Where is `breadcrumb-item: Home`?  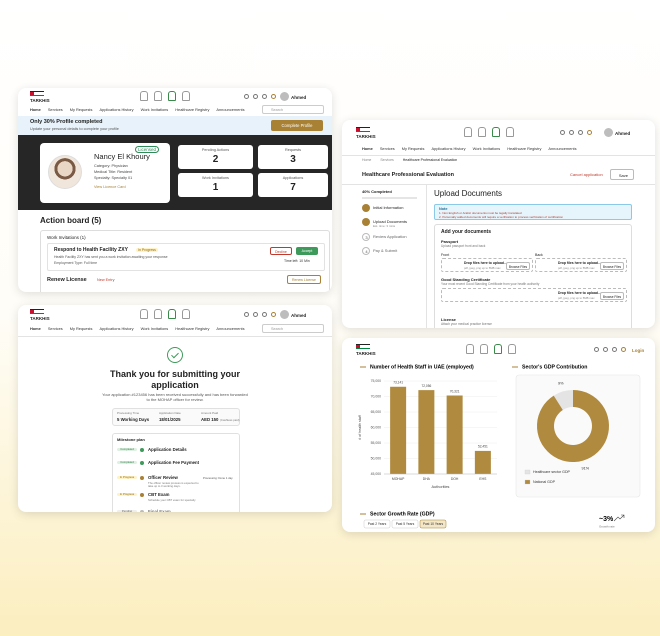
breadcrumb-item: Home is located at coordinates (367, 160).